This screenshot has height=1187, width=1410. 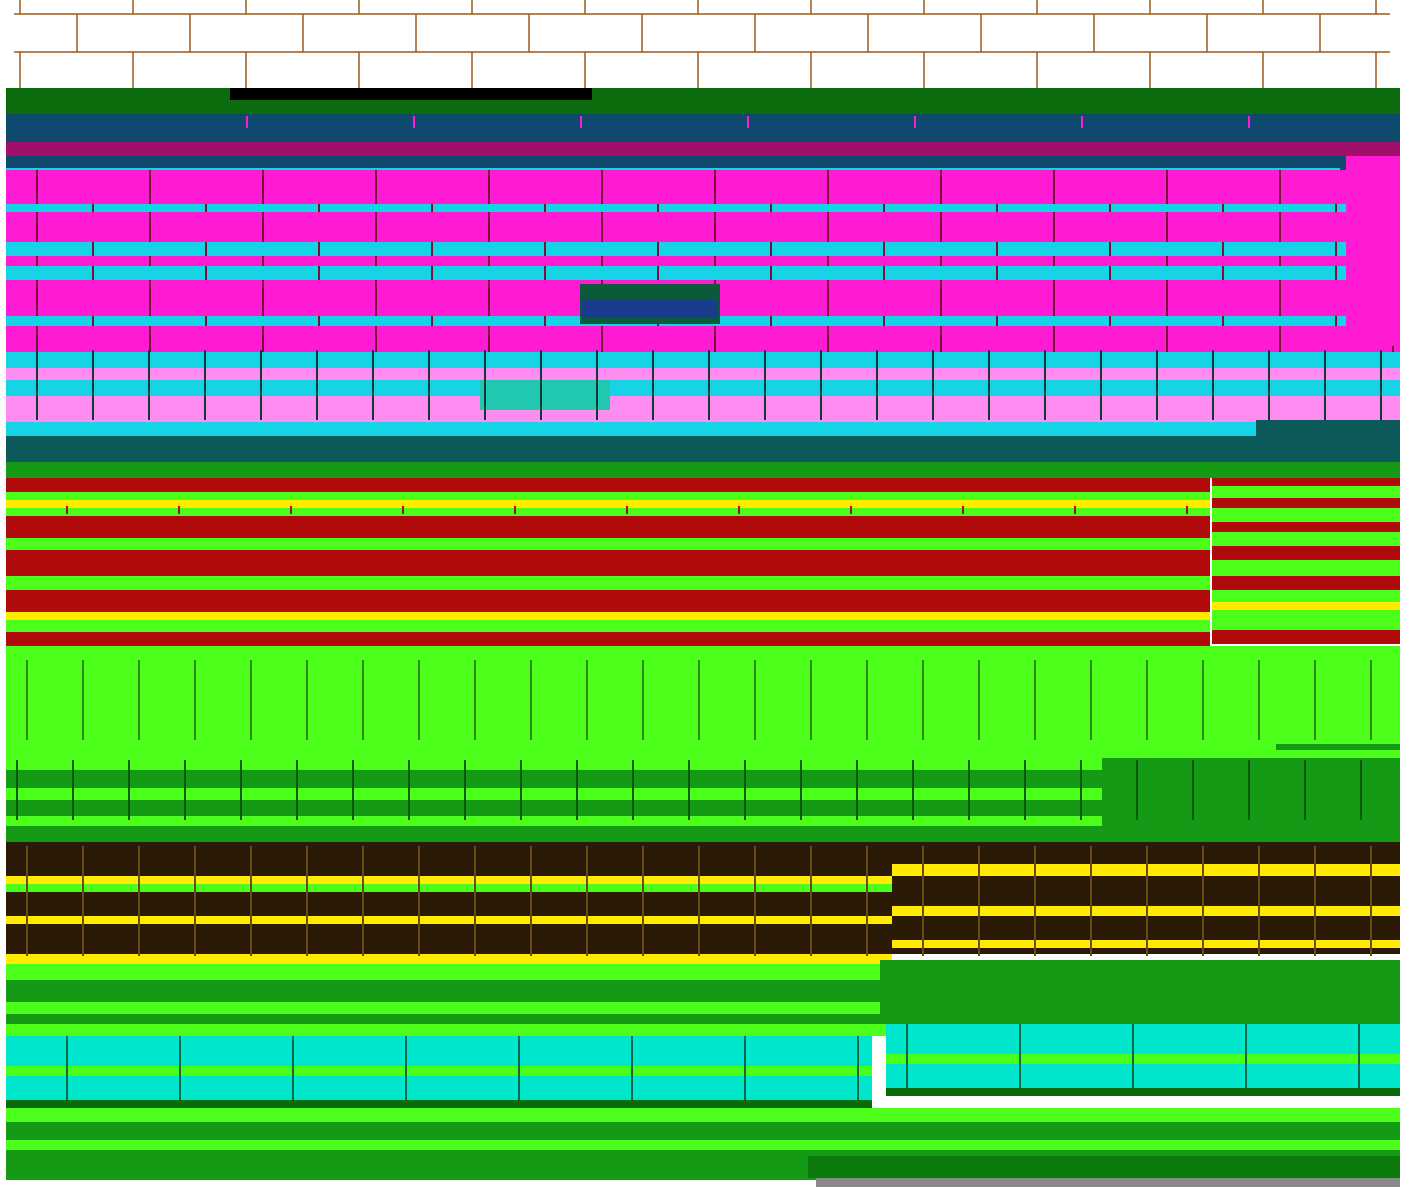 What do you see at coordinates (545, 395) in the screenshot?
I see `glitch-block-icon` at bounding box center [545, 395].